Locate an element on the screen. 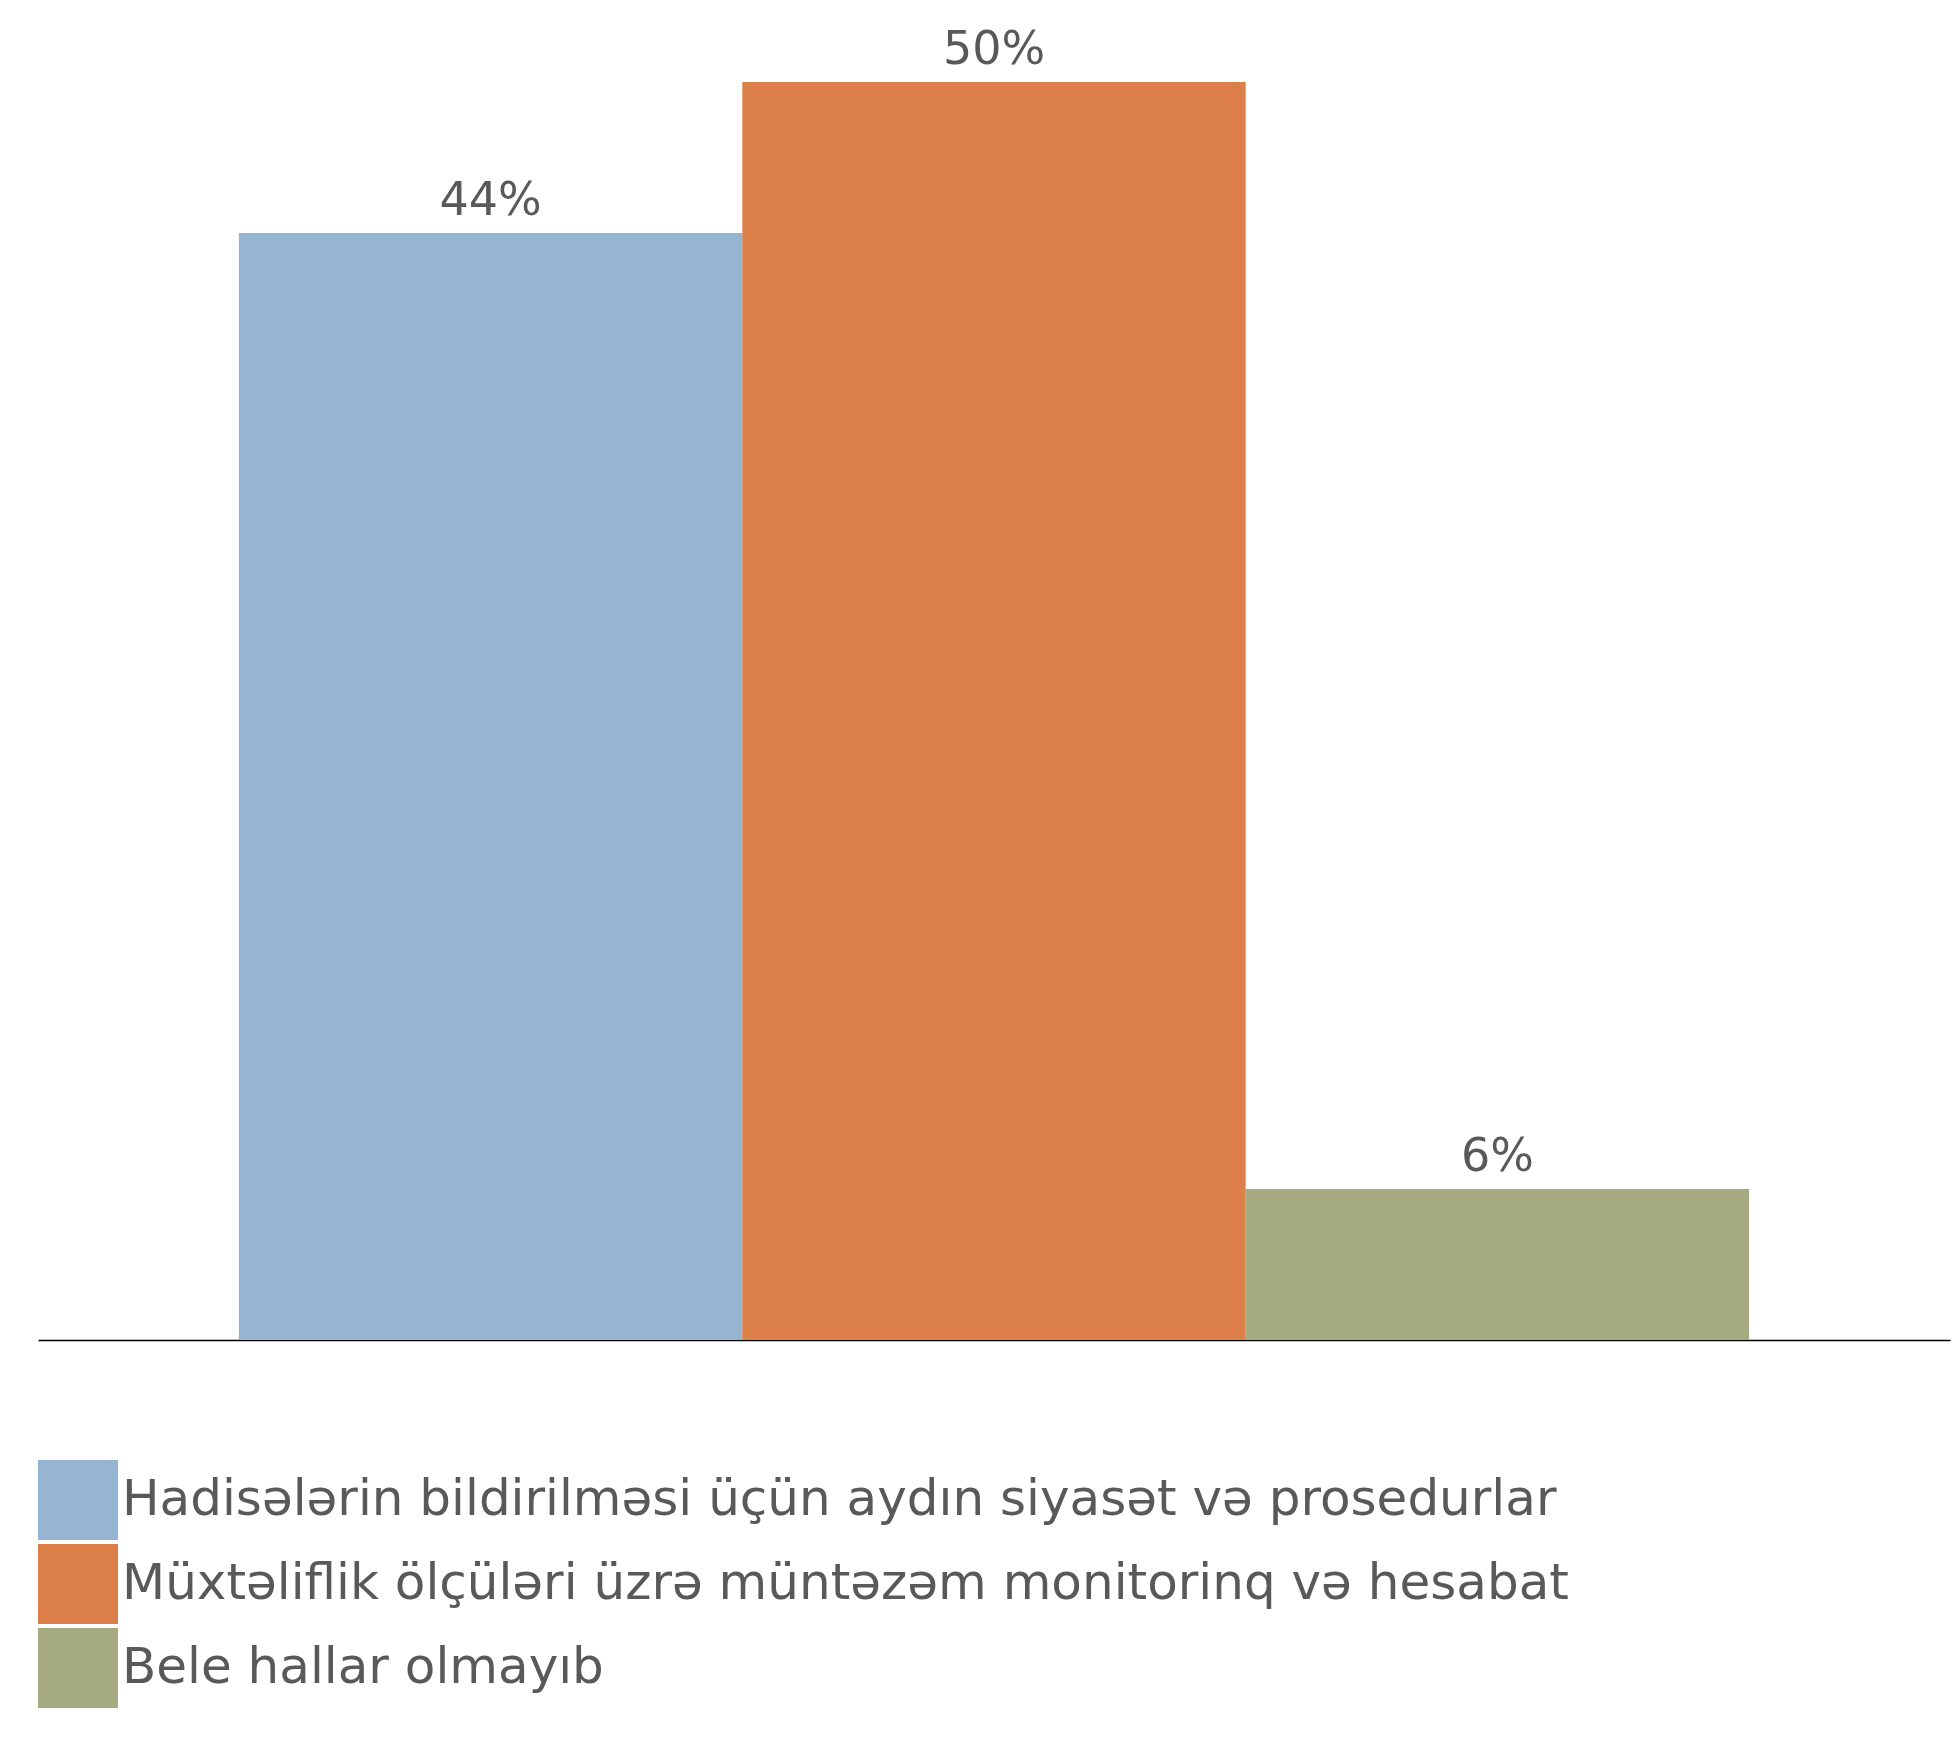  legend-label: Bele hallar olmayıb is located at coordinates (363, 1666).